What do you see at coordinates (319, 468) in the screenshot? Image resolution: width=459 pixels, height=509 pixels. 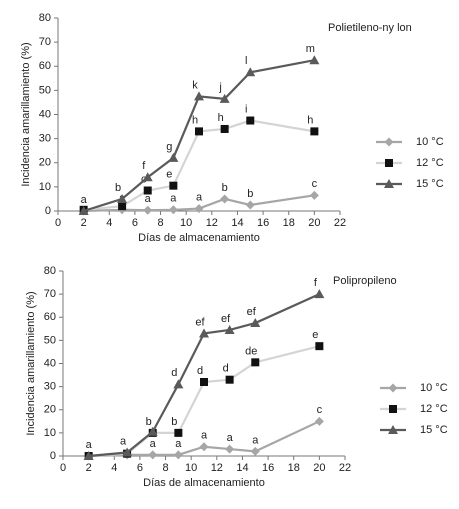 I see `x-tick-label: 20` at bounding box center [319, 468].